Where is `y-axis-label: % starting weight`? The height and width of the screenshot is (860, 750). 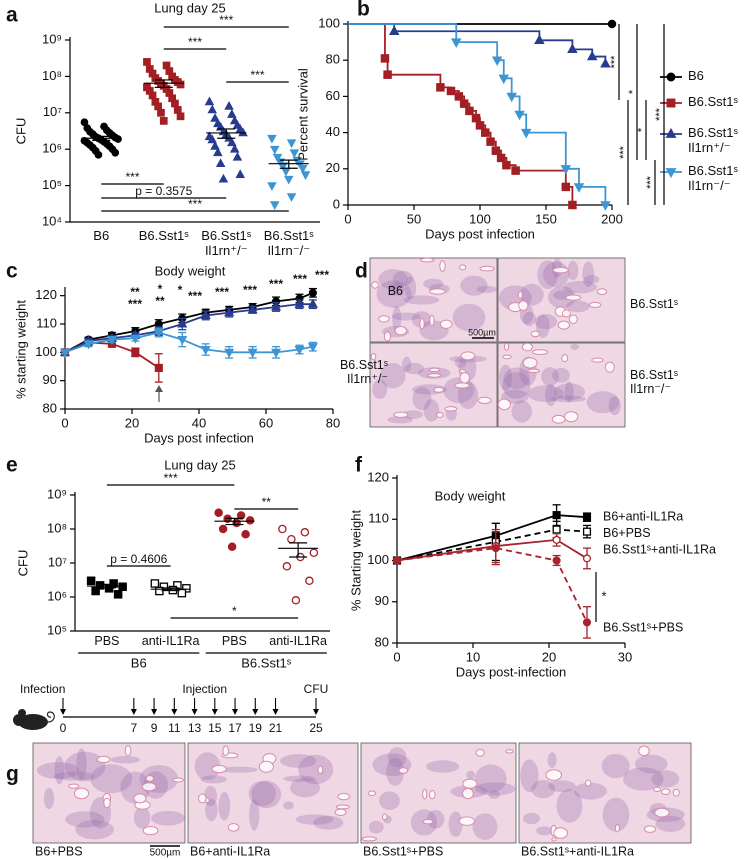 y-axis-label: % starting weight is located at coordinates (20, 349).